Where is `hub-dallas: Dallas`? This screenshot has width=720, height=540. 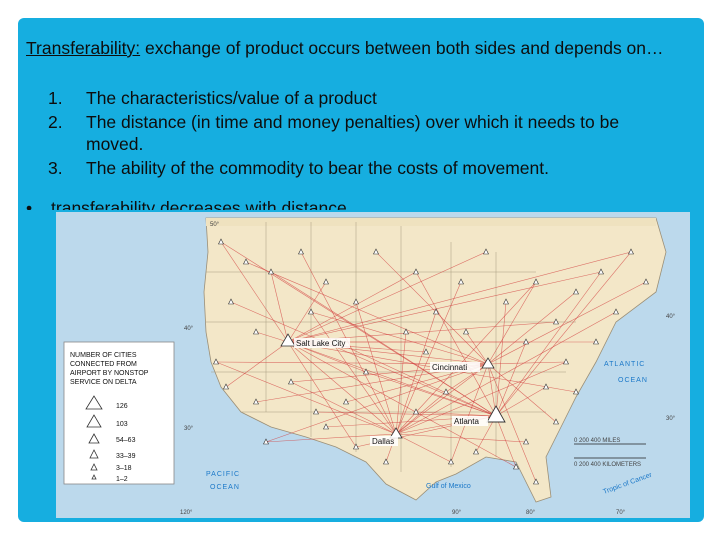
hub-dallas: Dallas is located at coordinates (386, 436).